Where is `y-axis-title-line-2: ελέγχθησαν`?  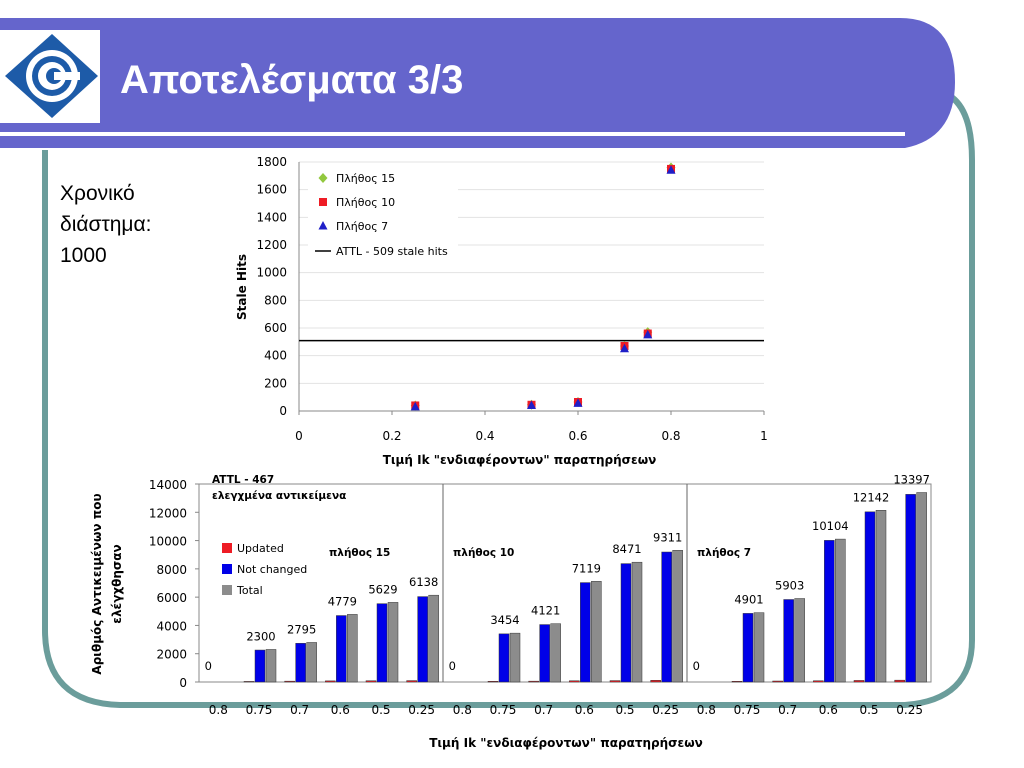 y-axis-title-line-2: ελέγχθησαν is located at coordinates (117, 583).